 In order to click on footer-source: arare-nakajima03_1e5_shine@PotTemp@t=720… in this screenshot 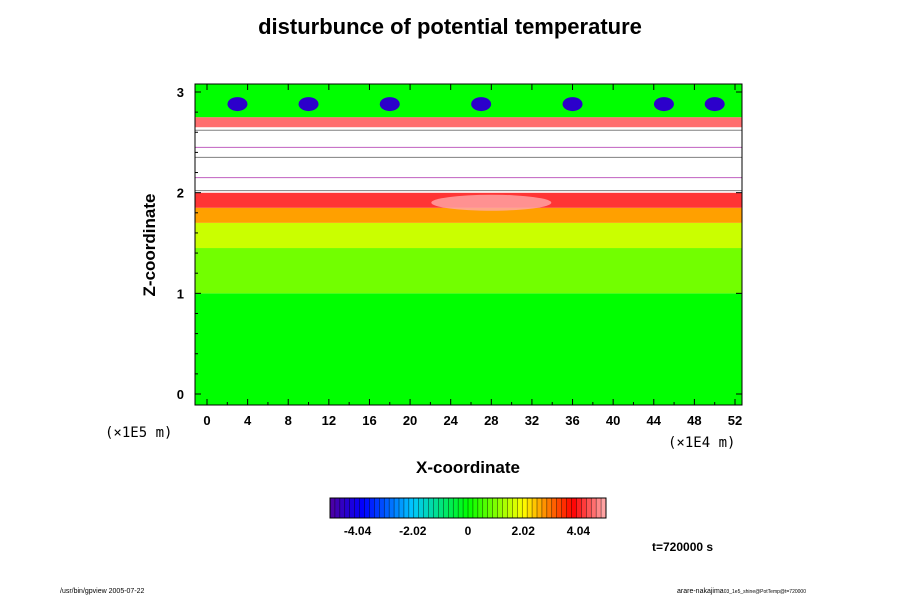, I will do `click(741, 591)`.